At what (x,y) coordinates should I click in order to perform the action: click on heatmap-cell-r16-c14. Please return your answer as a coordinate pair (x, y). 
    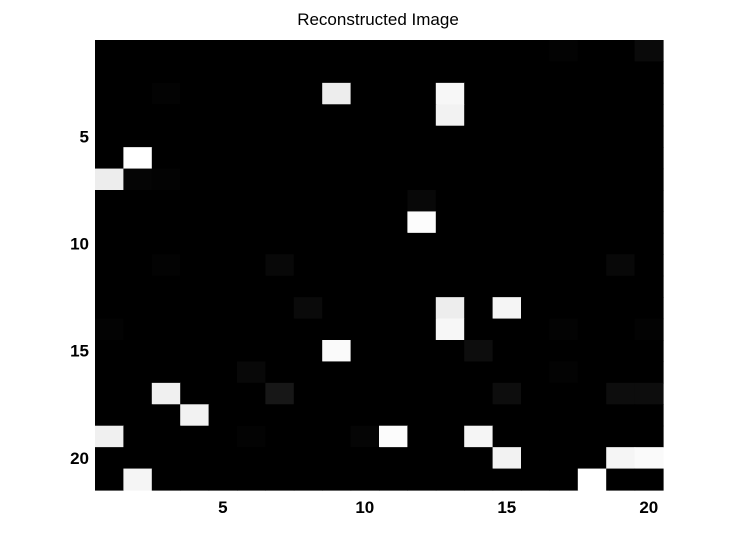
    Looking at the image, I should click on (478, 372).